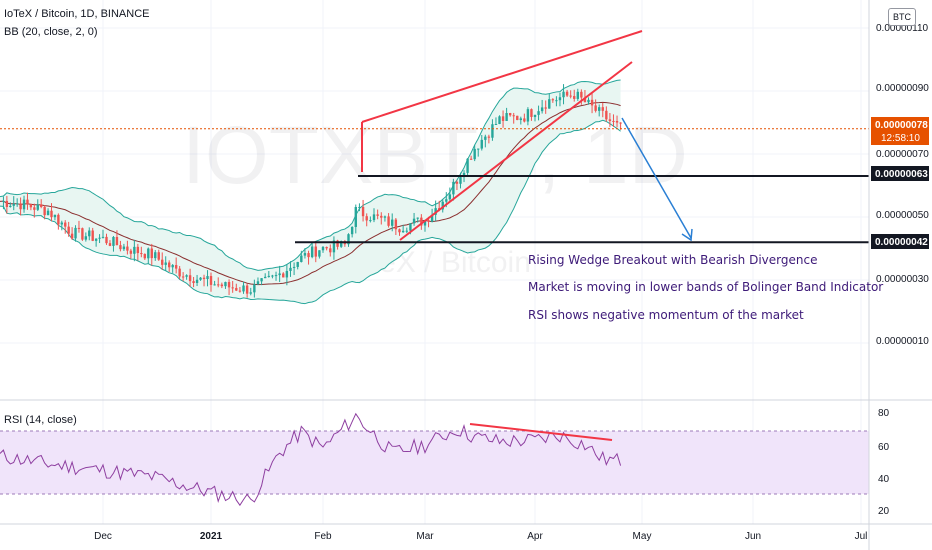 Image resolution: width=932 pixels, height=550 pixels. Describe the element at coordinates (753, 536) in the screenshot. I see `time-label-jun: Jun` at that location.